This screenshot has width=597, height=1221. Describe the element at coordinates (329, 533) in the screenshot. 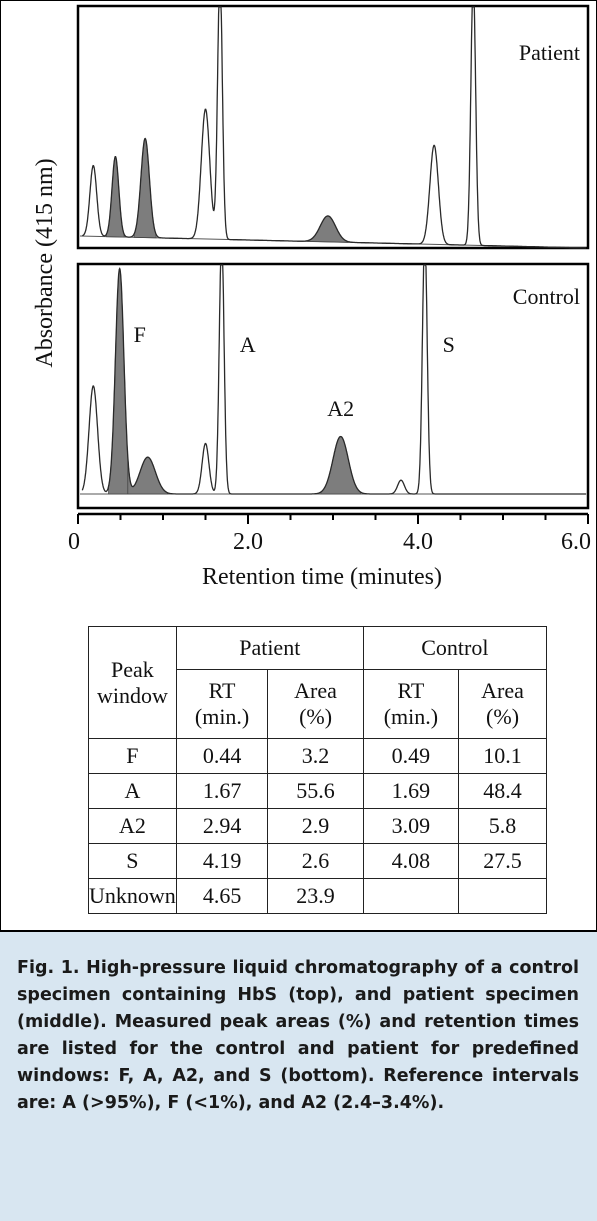

I see `x-axis: 0 2.0 4.0 6.0` at that location.